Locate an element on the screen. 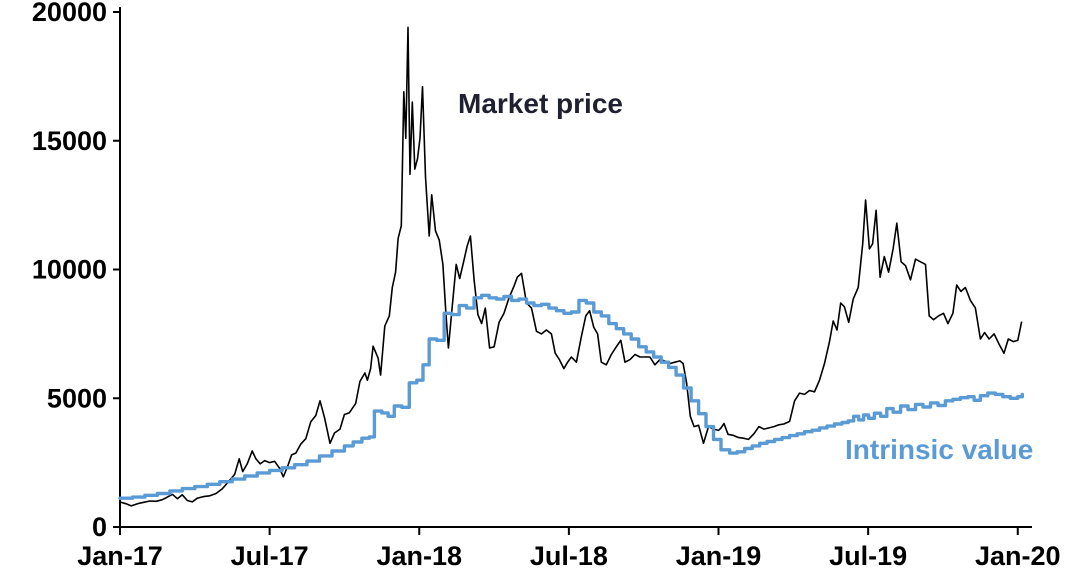 The width and height of the screenshot is (1072, 585). x-tick-label: Jul-17 is located at coordinates (270, 556).